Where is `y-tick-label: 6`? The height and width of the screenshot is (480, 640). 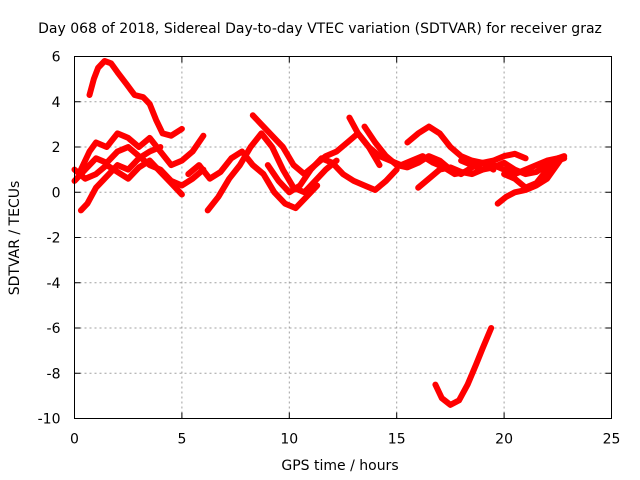 y-tick-label: 6 is located at coordinates (56, 58).